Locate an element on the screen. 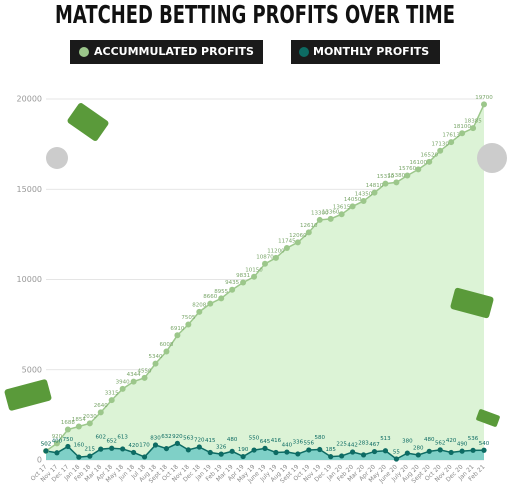  data-label: 12610 is located at coordinates (309, 226).